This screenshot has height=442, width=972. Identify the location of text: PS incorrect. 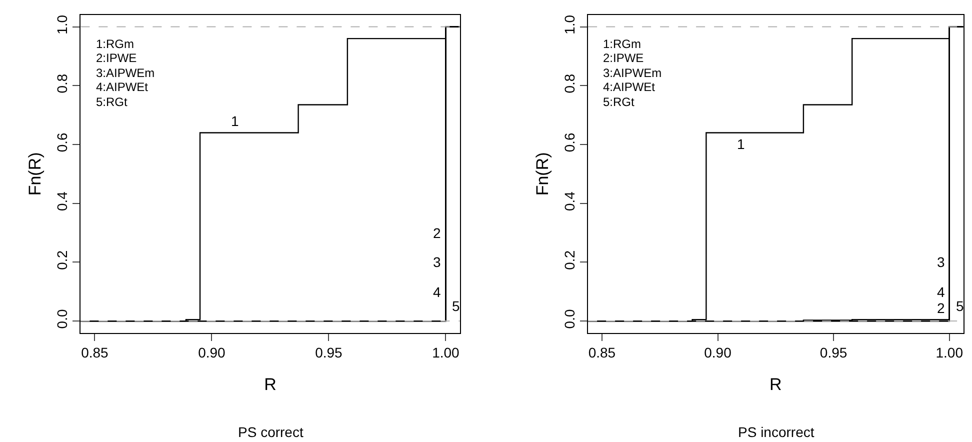
(776, 432).